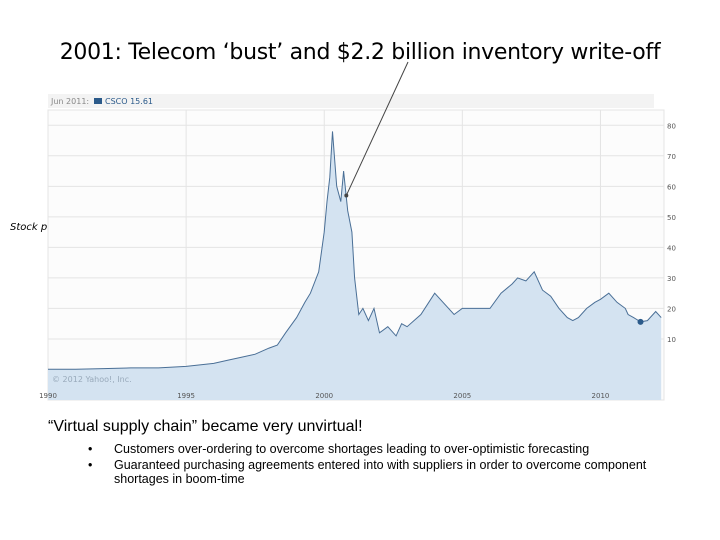  What do you see at coordinates (671, 126) in the screenshot?
I see `y-tick-label: 80` at bounding box center [671, 126].